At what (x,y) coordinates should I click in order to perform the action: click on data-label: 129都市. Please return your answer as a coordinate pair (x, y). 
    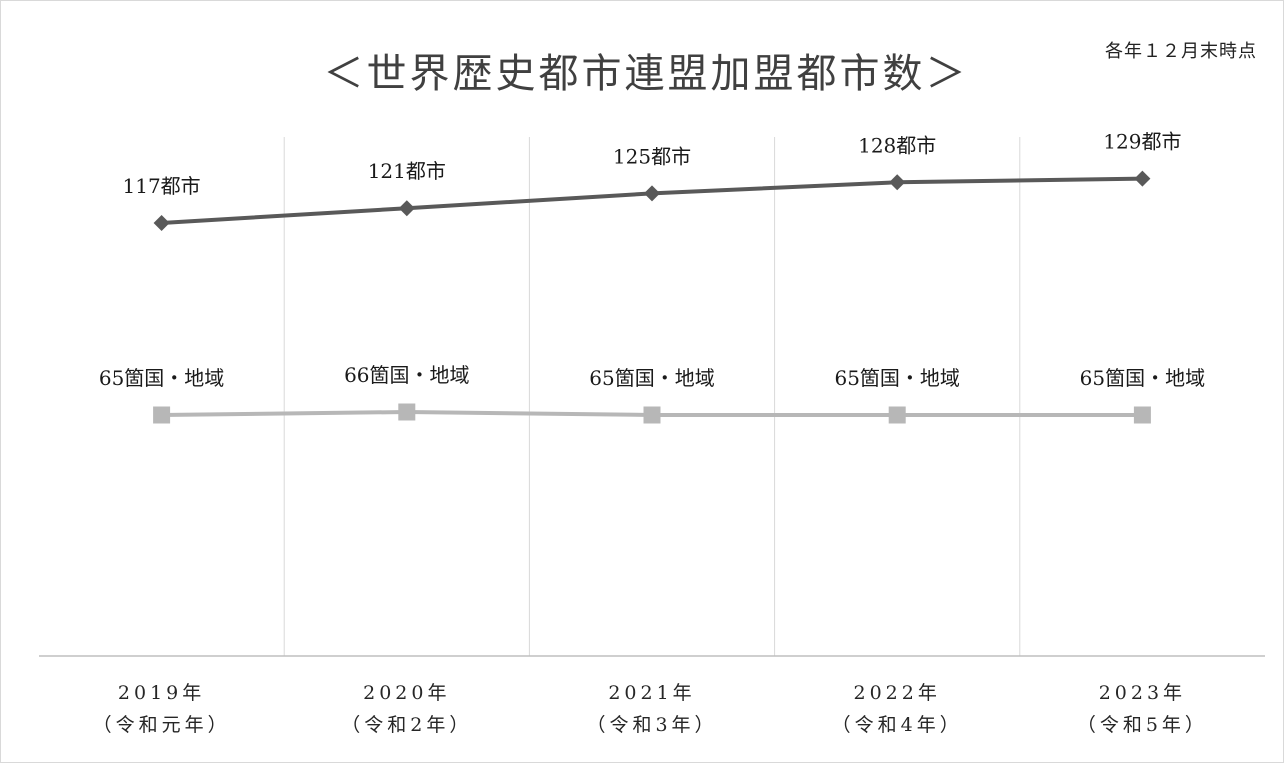
    Looking at the image, I should click on (1142, 142).